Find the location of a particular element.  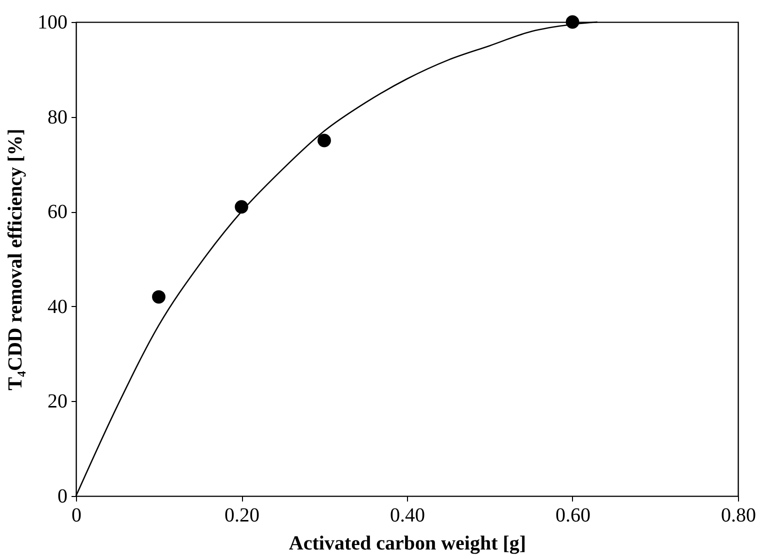

x-tick-label: 0 is located at coordinates (77, 515).